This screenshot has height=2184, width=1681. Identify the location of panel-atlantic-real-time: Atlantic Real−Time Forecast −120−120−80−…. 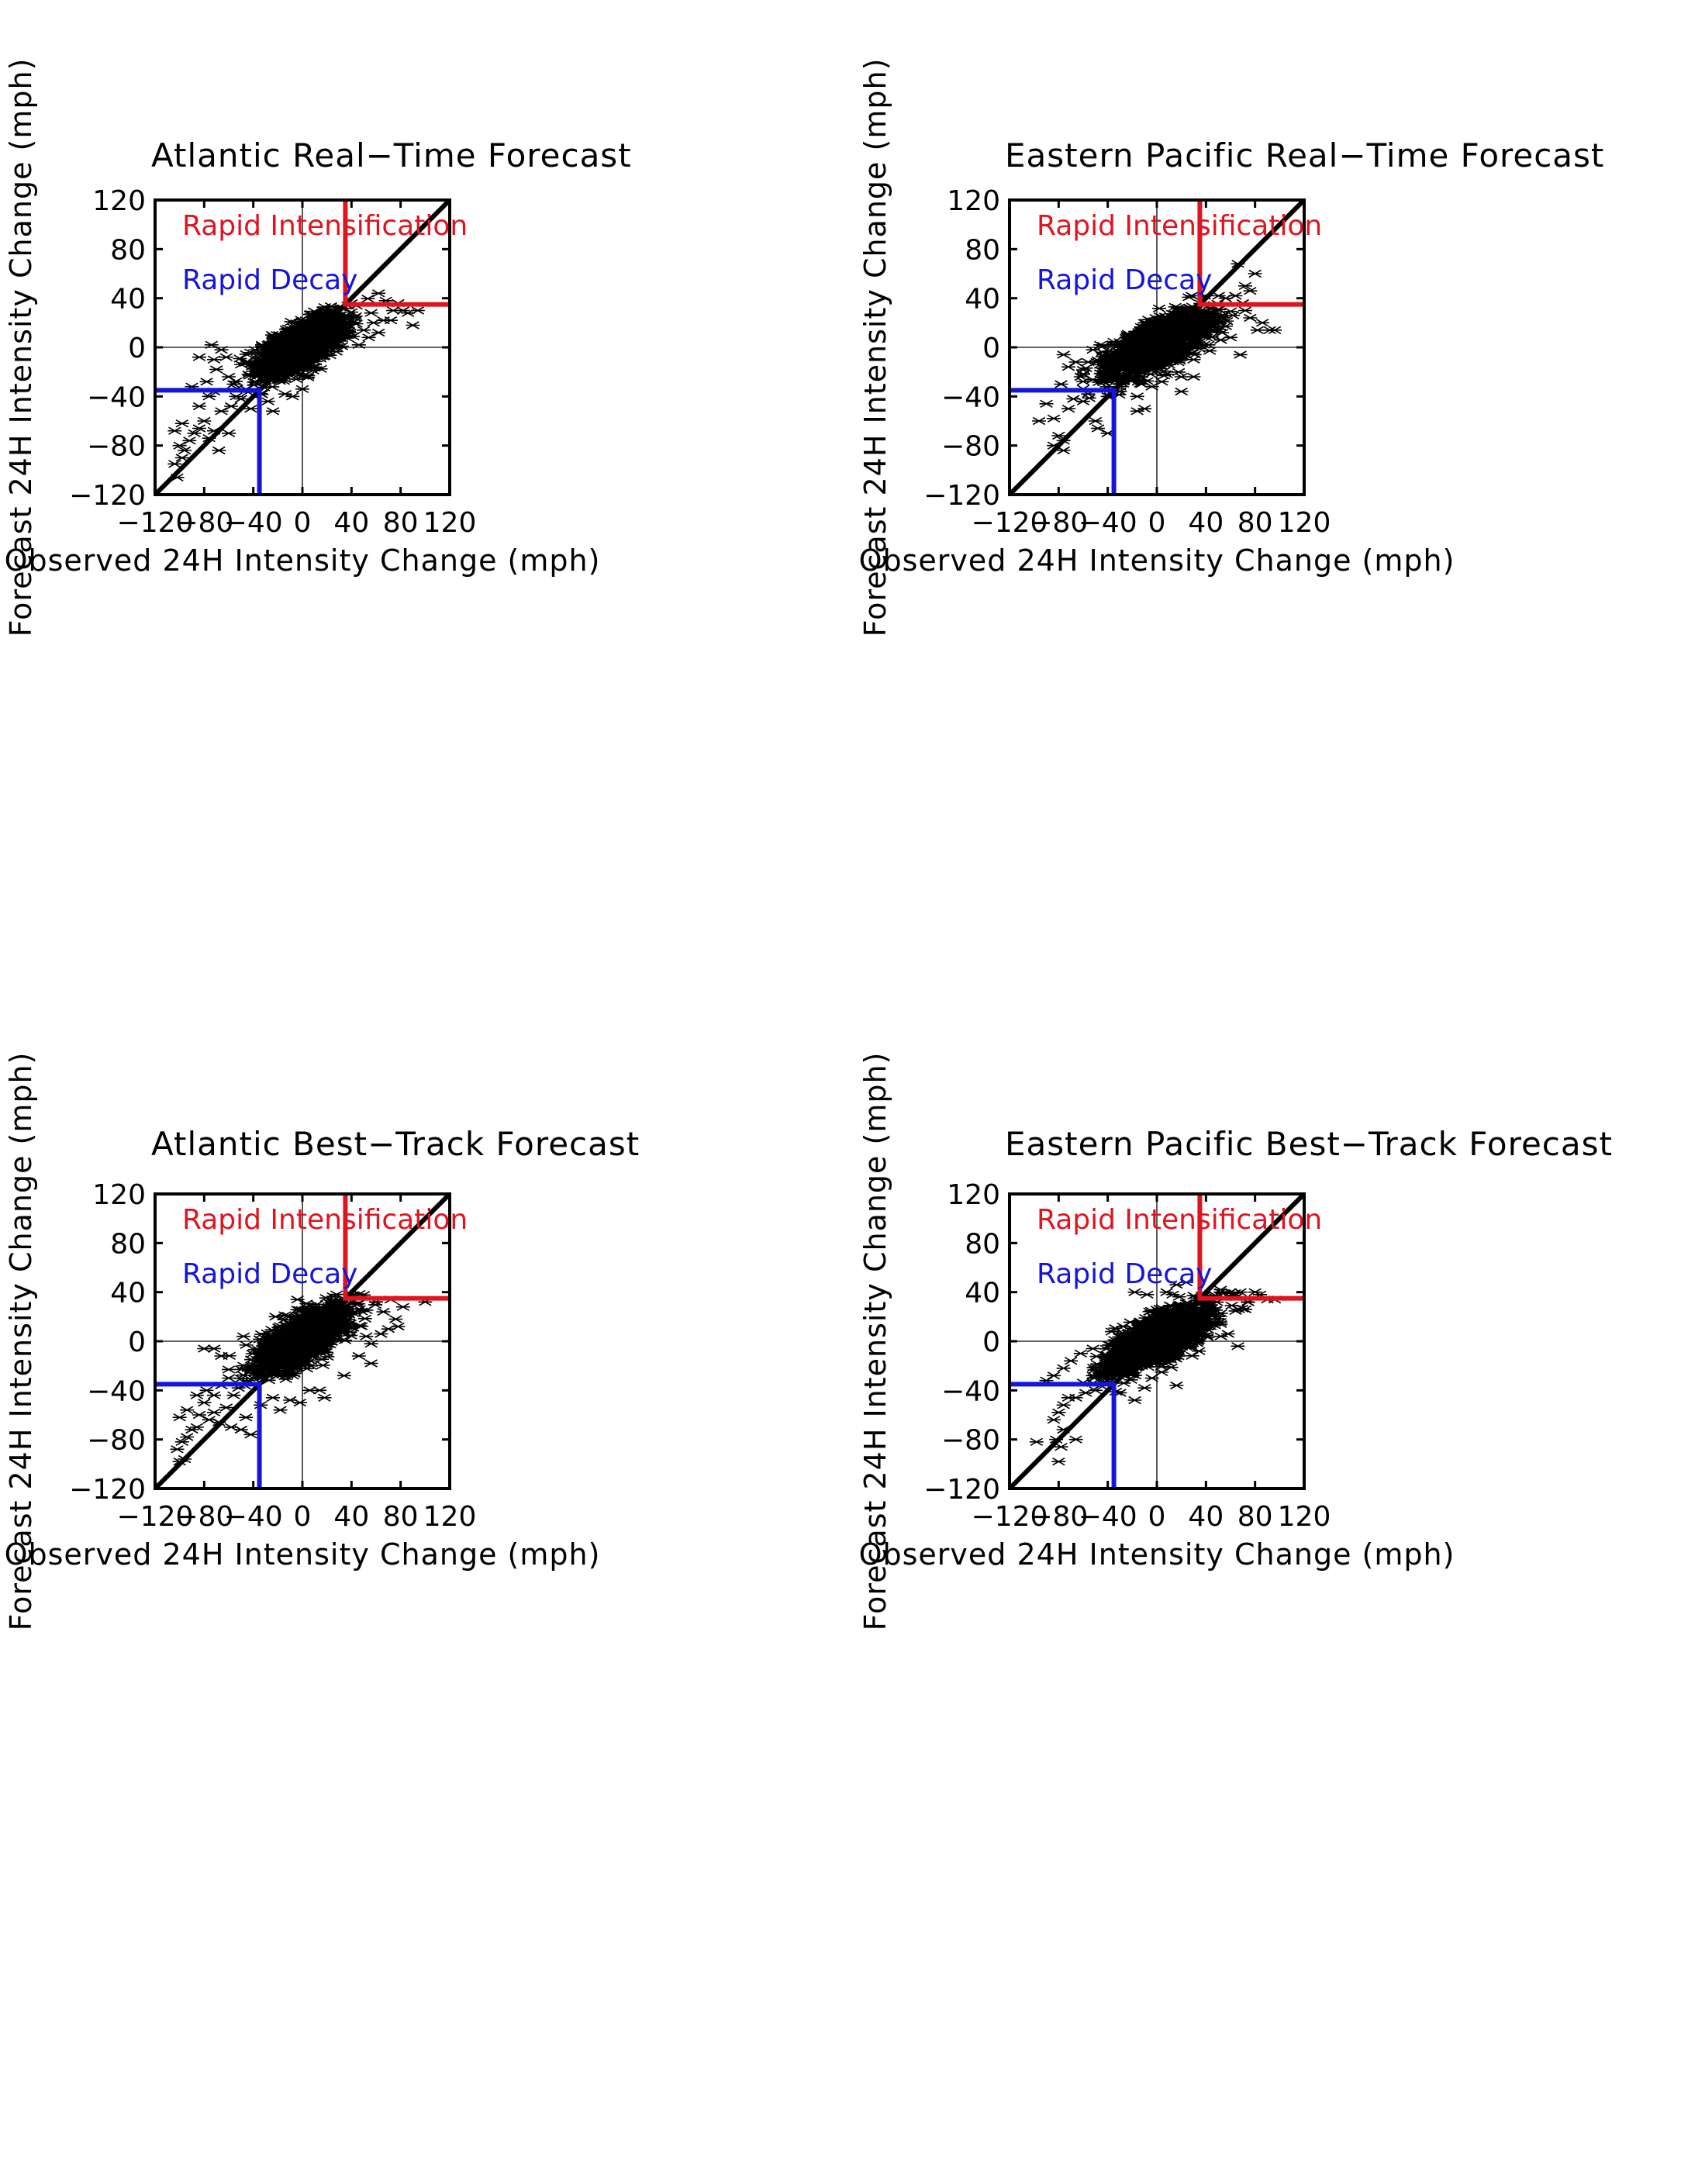
(318, 348).